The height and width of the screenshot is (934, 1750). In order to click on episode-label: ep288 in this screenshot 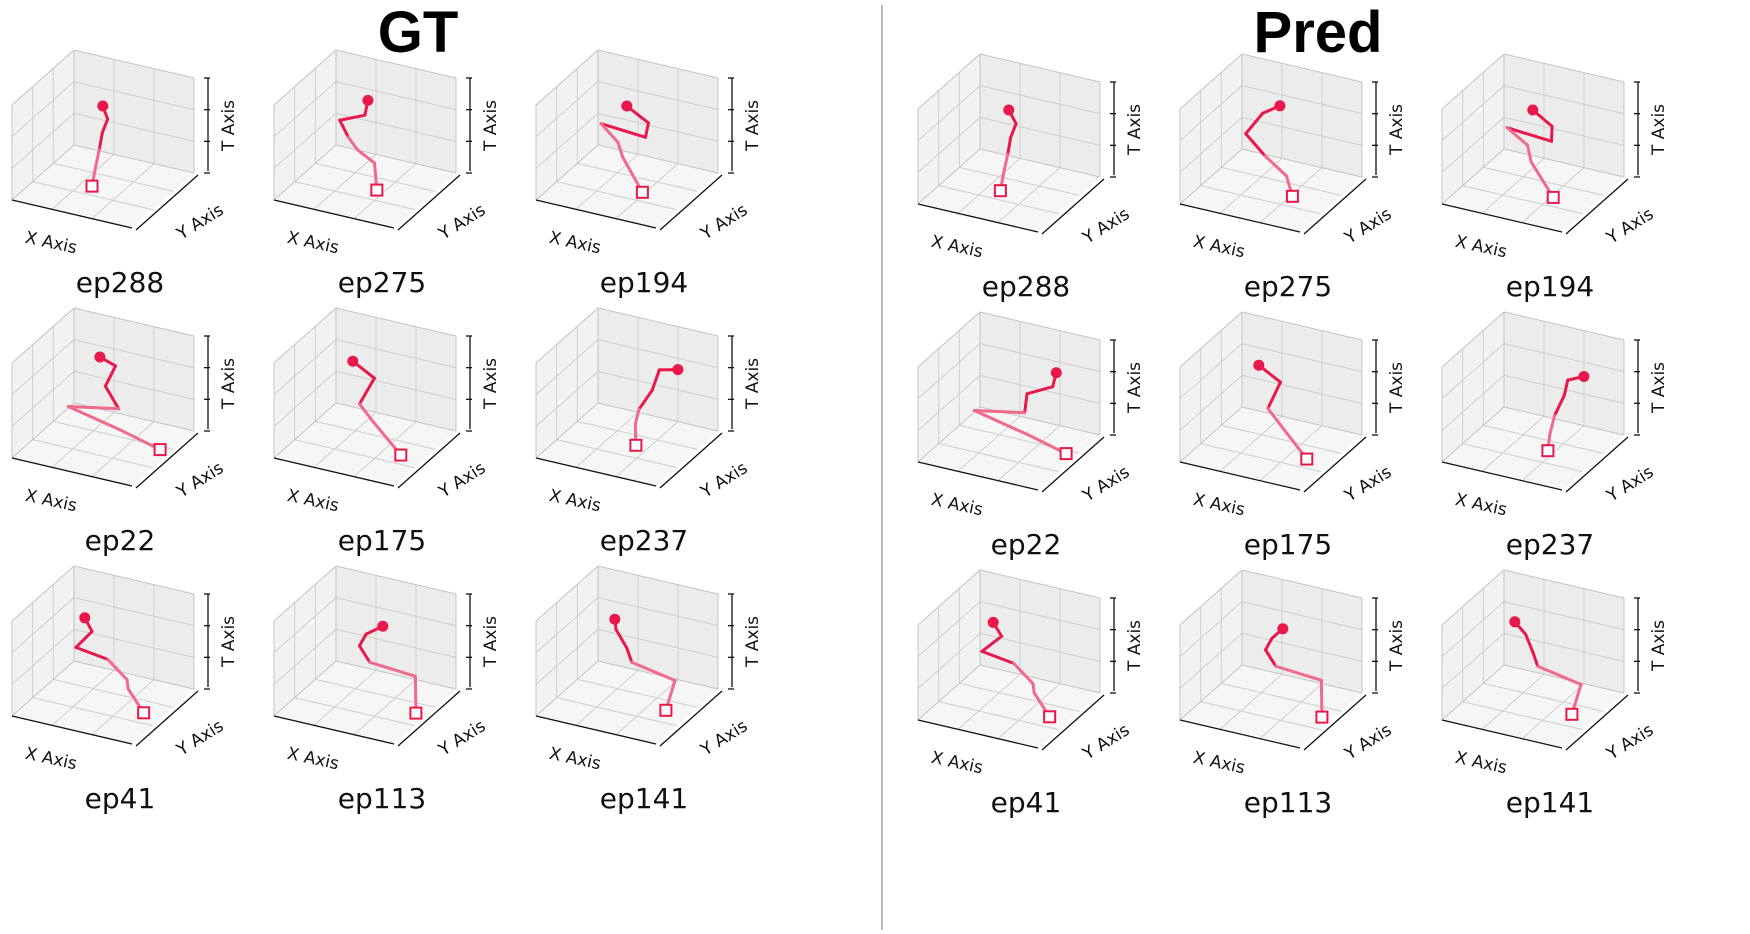, I will do `click(1026, 286)`.